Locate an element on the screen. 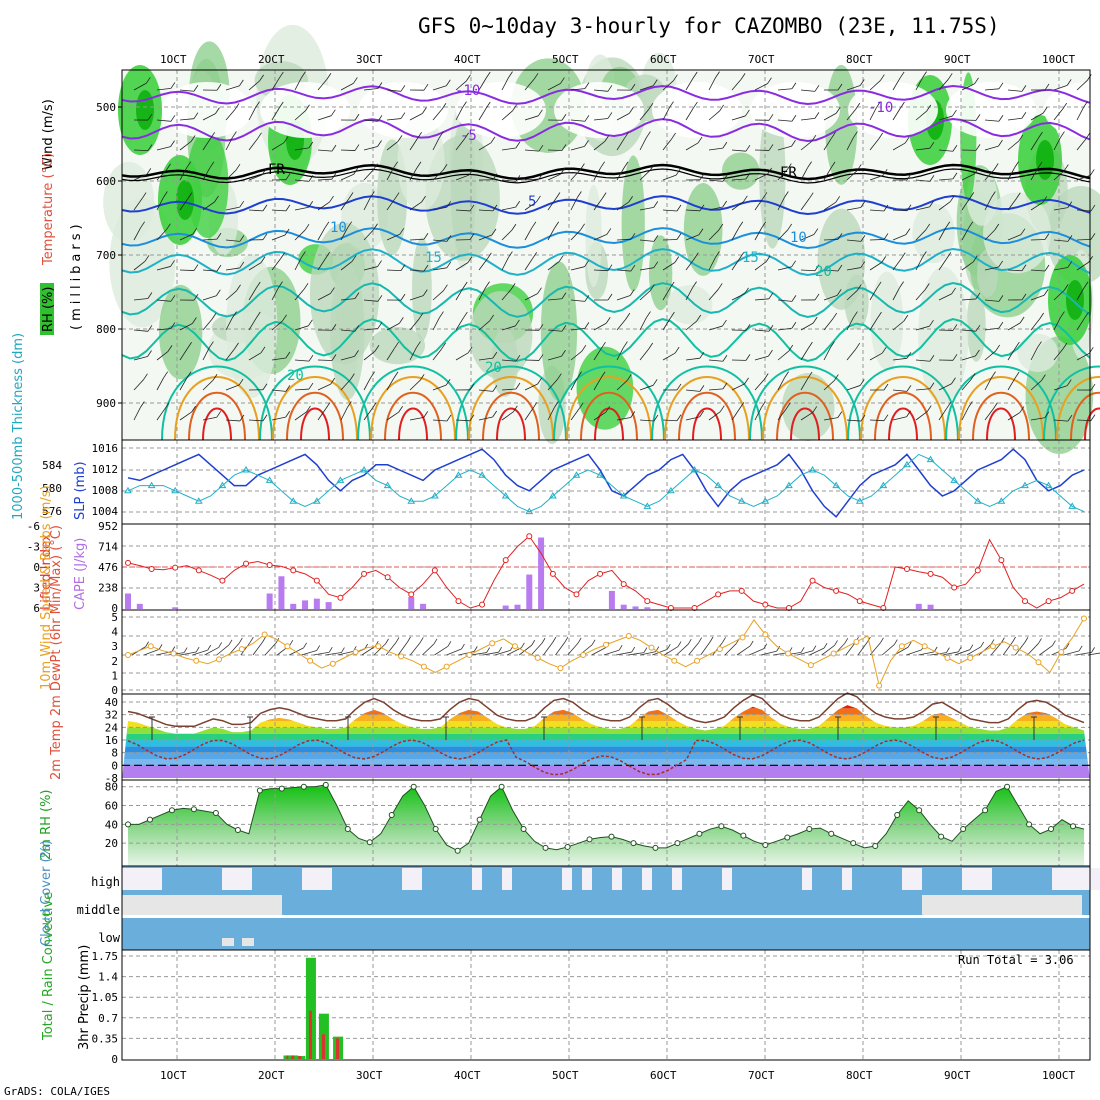 The height and width of the screenshot is (1100, 1100). time-label-top: 4OCT is located at coordinates (467, 59).